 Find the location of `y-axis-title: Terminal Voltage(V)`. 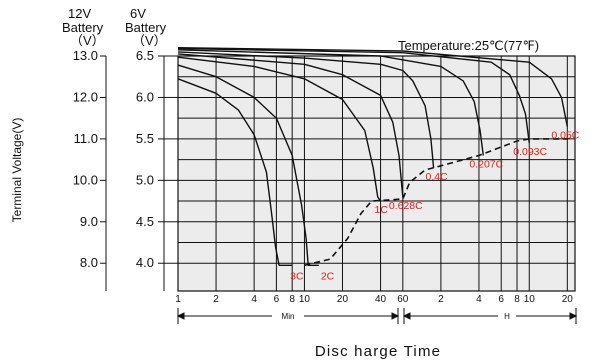

y-axis-title: Terminal Voltage(V) is located at coordinates (17, 170).